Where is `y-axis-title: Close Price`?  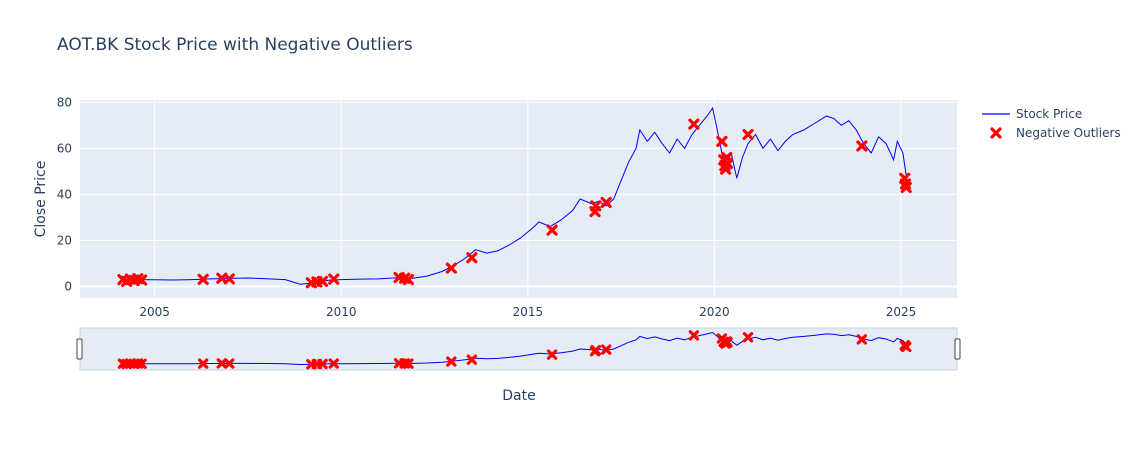 y-axis-title: Close Price is located at coordinates (41, 199).